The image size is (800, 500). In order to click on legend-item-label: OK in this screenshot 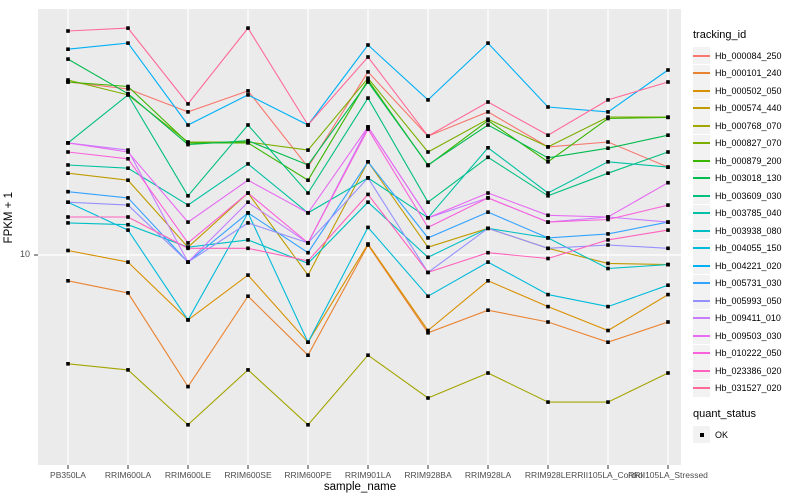, I will do `click(722, 434)`.